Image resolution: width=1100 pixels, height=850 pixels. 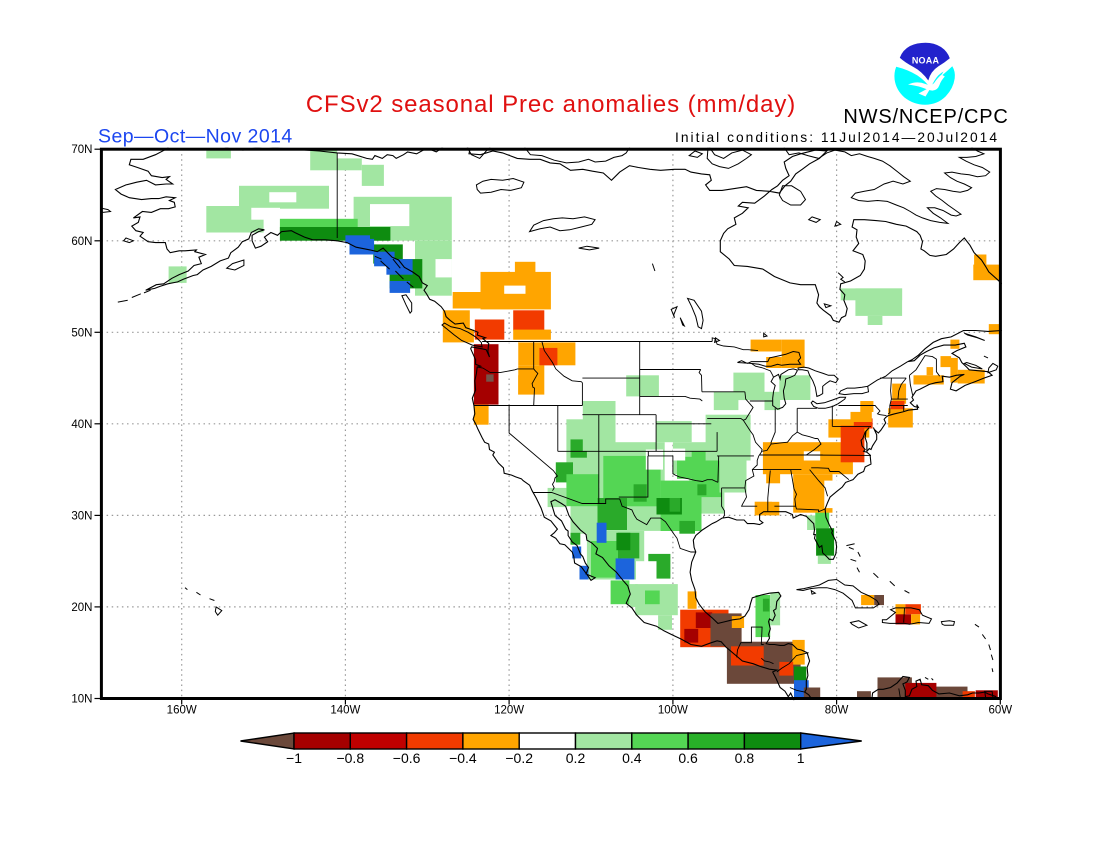 What do you see at coordinates (1000, 711) in the screenshot?
I see `svg-text: 60W` at bounding box center [1000, 711].